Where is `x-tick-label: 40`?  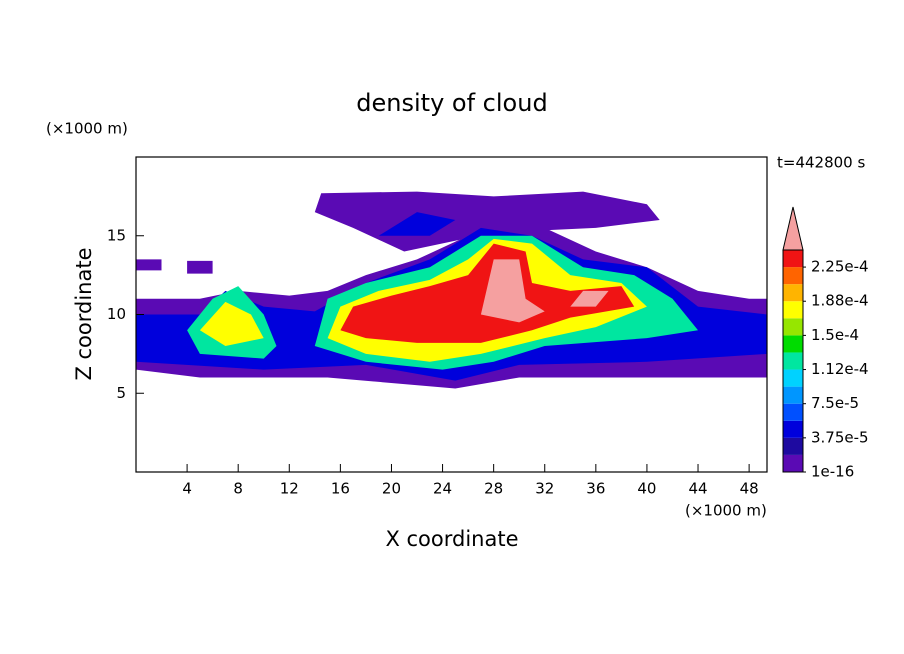 x-tick-label: 40 is located at coordinates (646, 489).